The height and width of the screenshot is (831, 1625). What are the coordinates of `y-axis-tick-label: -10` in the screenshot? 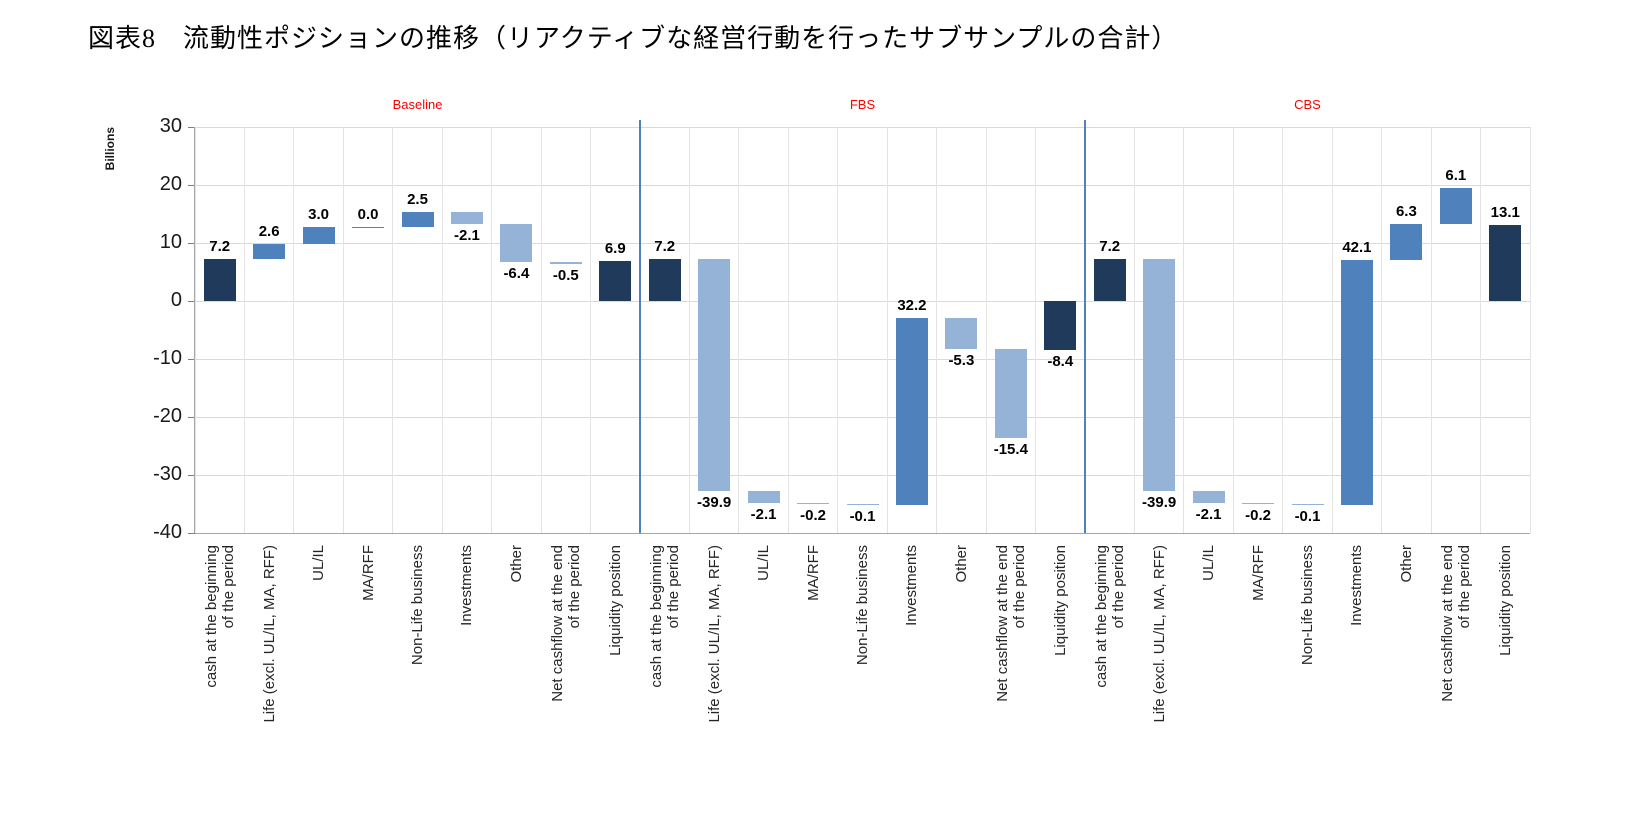 It's located at (167, 358).